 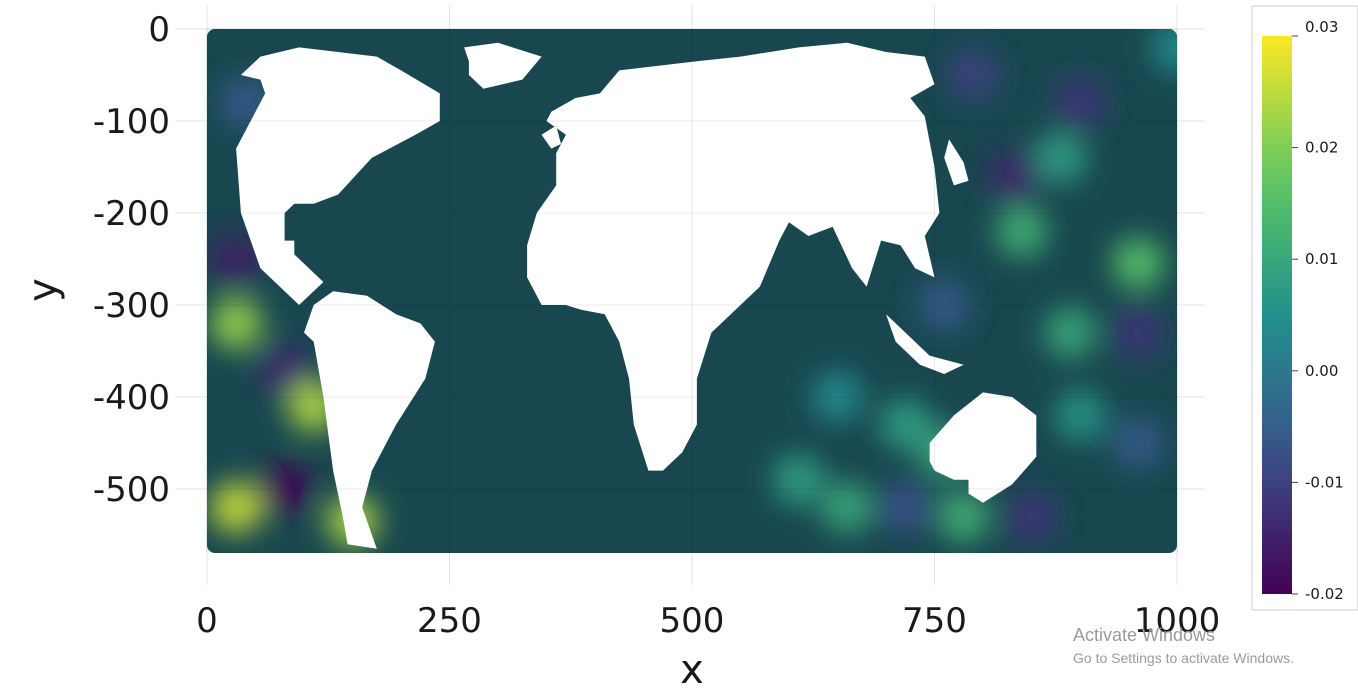 I want to click on colorbar-gradient, so click(x=1277, y=315).